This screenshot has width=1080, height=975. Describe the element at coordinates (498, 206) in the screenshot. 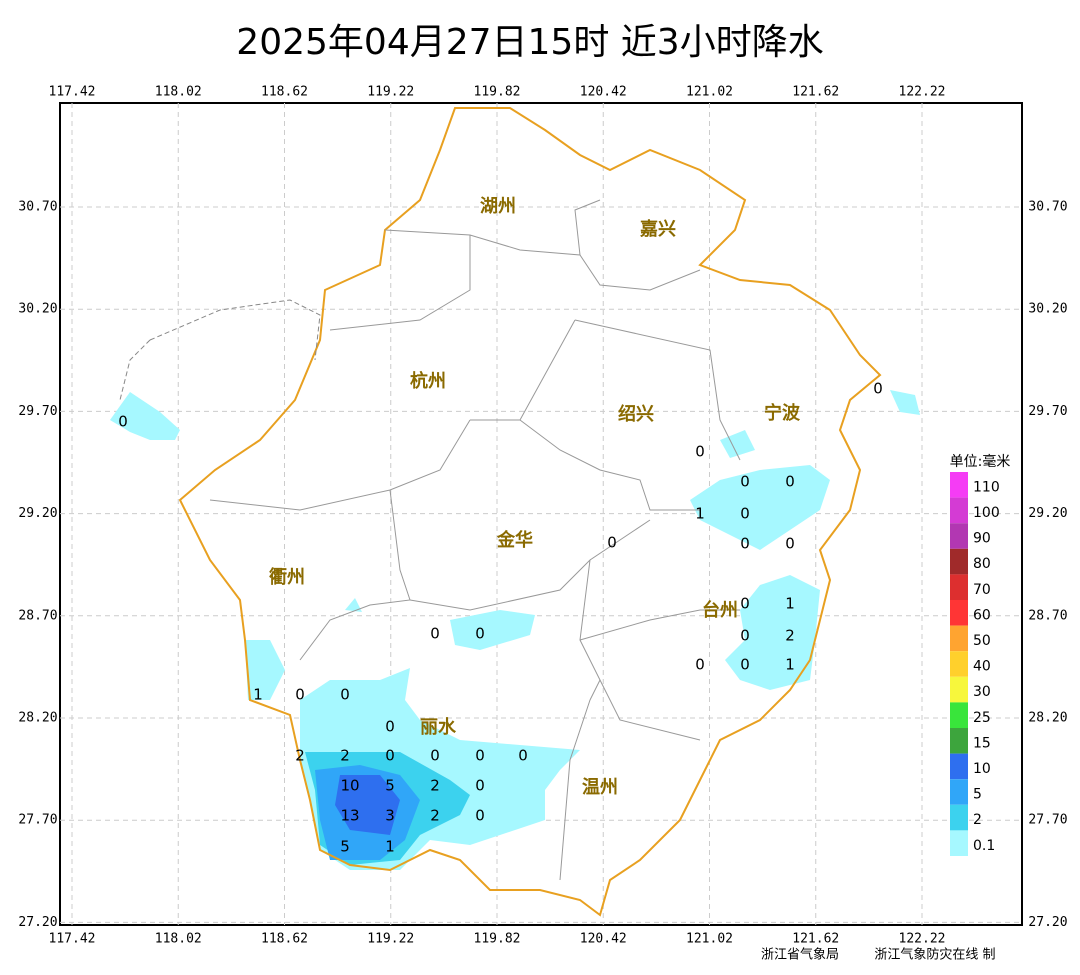

I see `city-label: 湖州` at that location.